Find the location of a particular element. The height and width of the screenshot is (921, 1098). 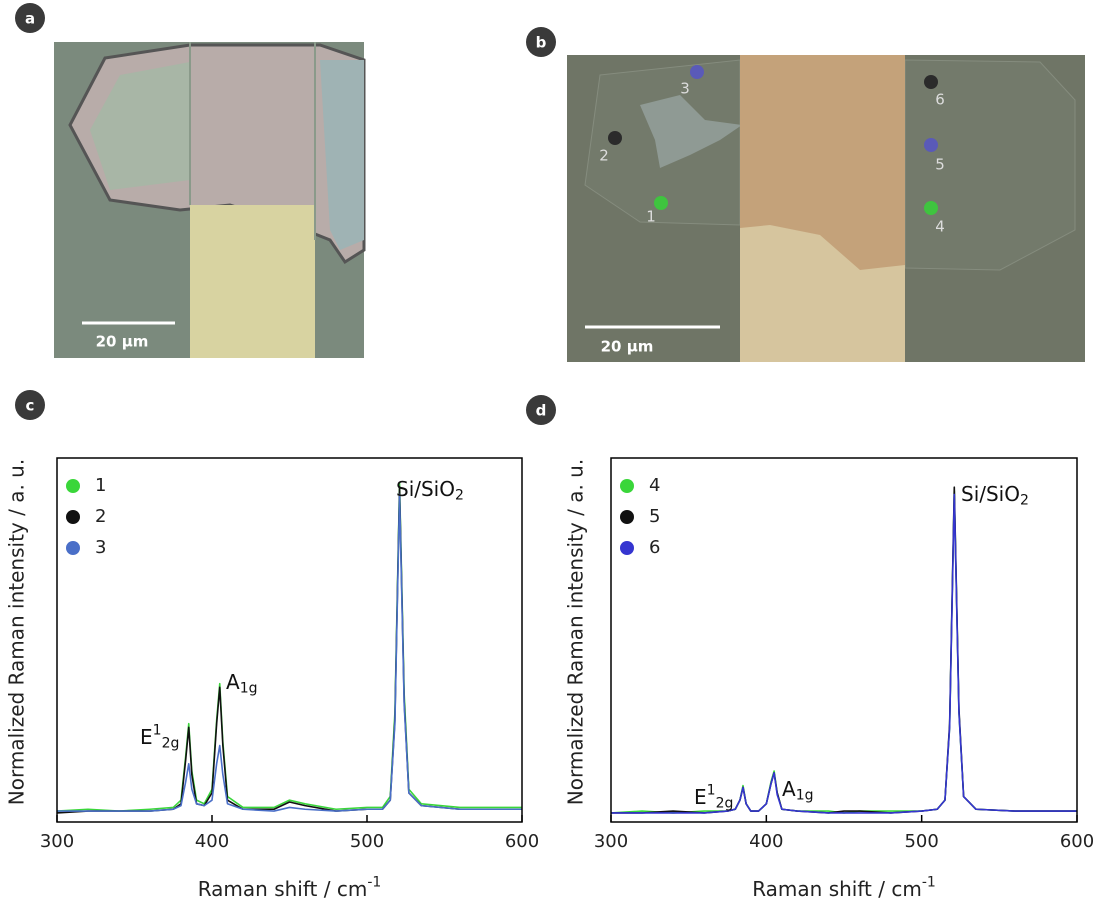

panel-label: c is located at coordinates (30, 406).